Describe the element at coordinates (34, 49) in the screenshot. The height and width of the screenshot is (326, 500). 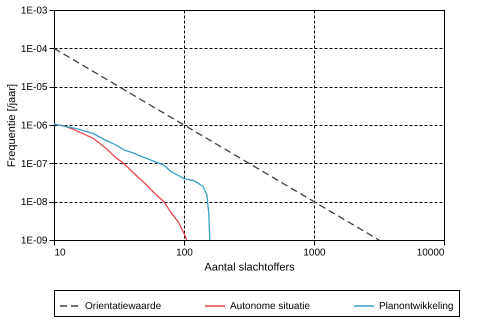
I see `y-tick-label: 1E-04` at that location.